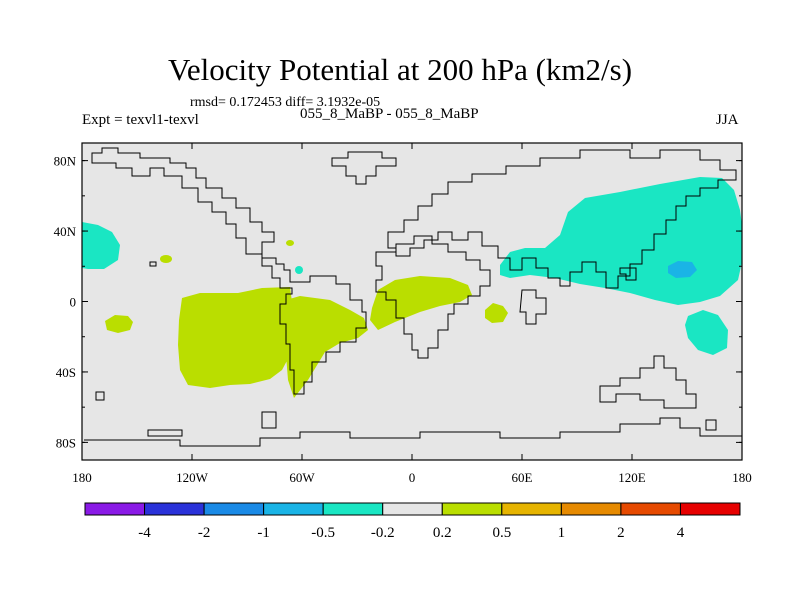  I want to click on case-label: 055_8_MaBP - 055_8_MaBP, so click(389, 114).